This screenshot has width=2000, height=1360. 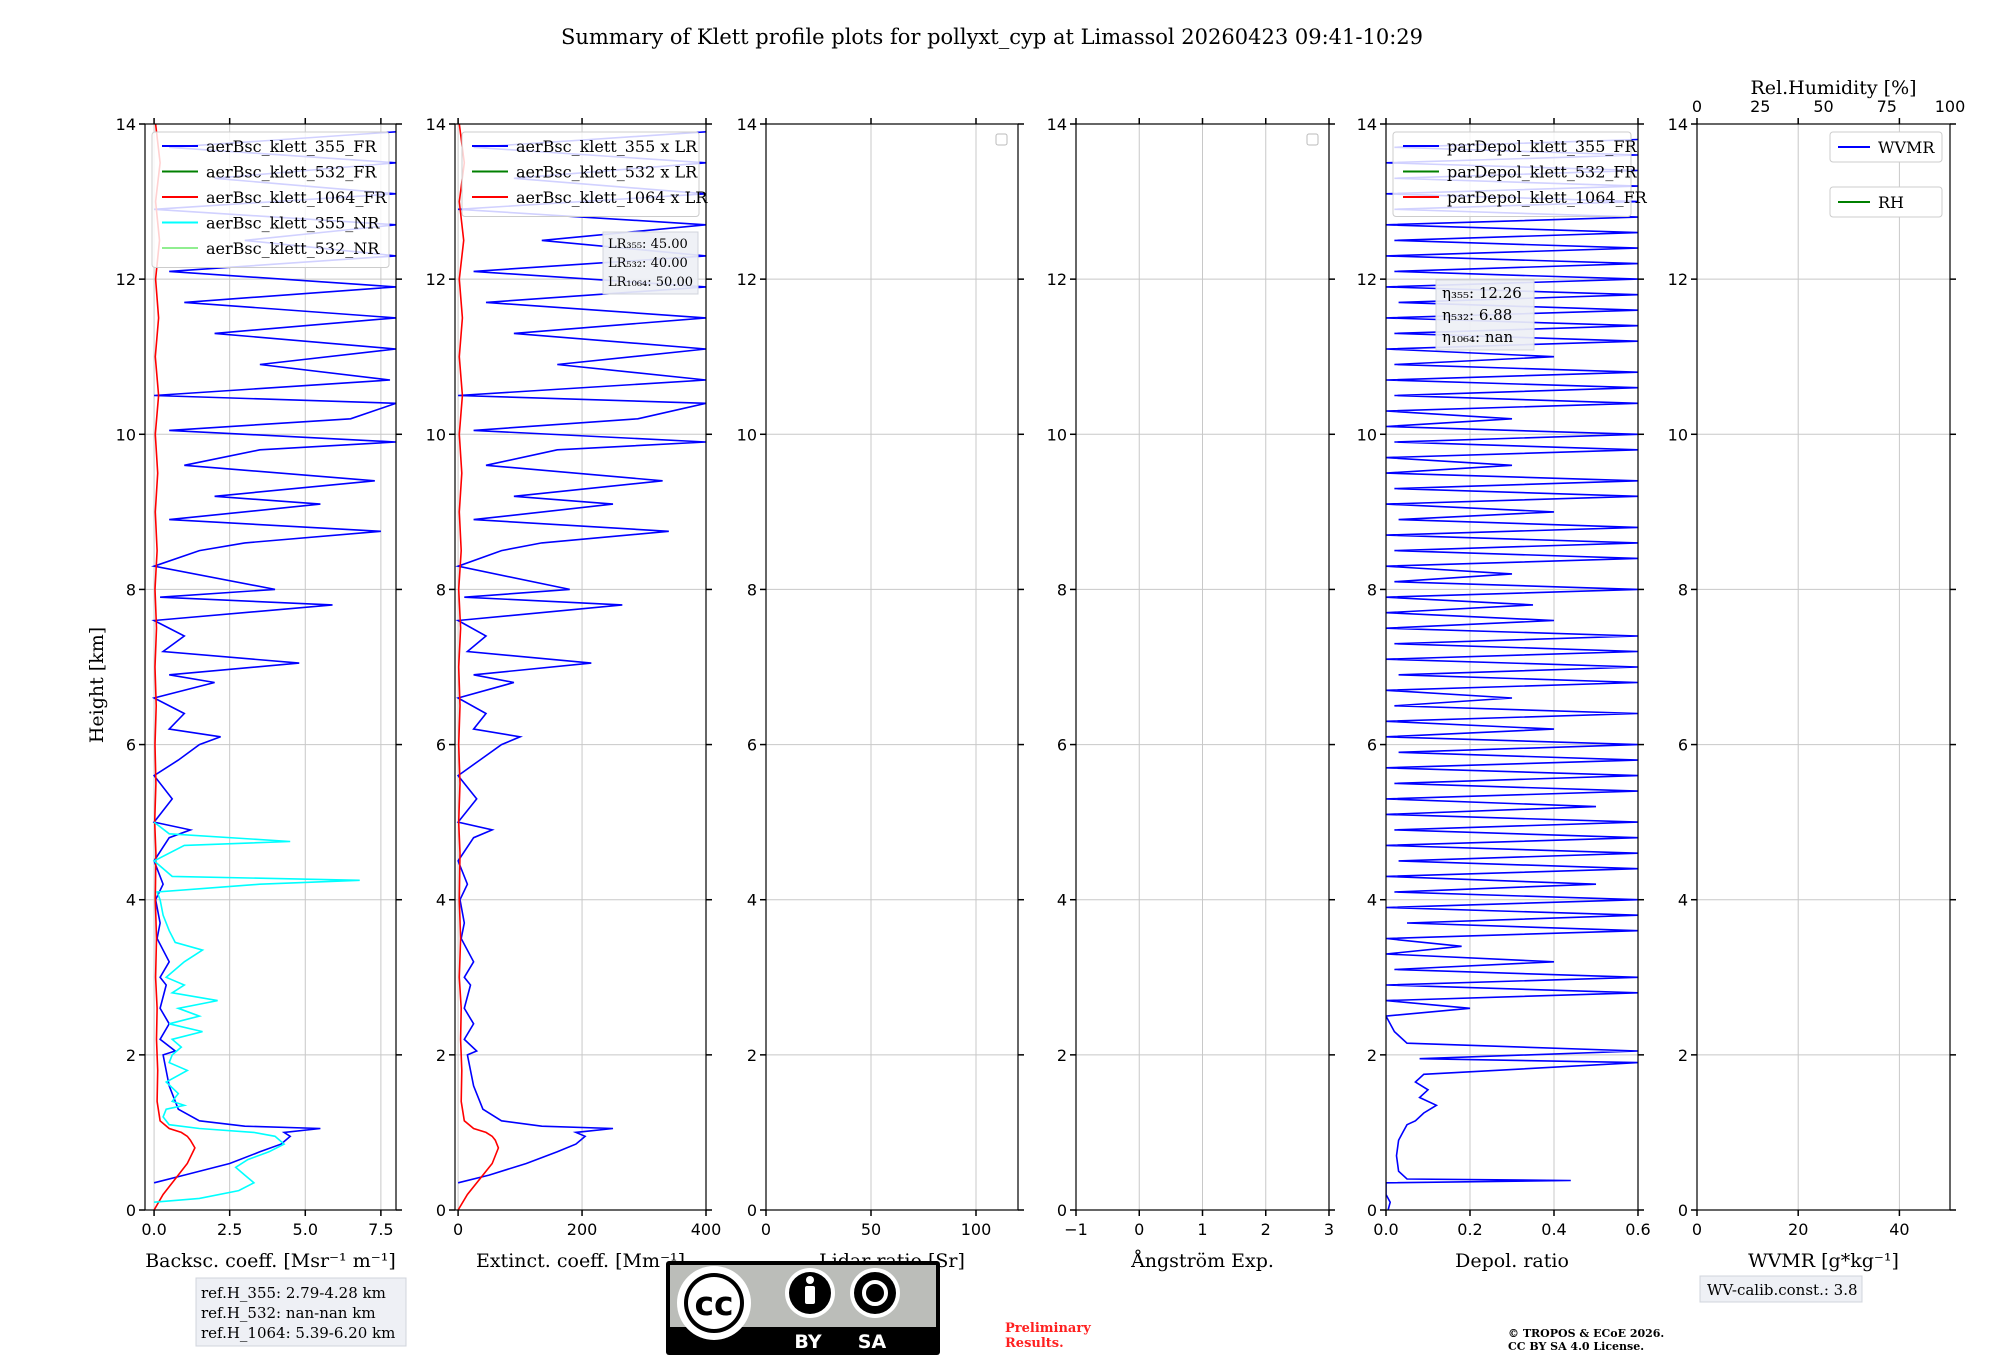 What do you see at coordinates (1542, 172) in the screenshot?
I see `legend-label-parDepol_klett_532_FR: parDepol_klett_532_FR` at bounding box center [1542, 172].